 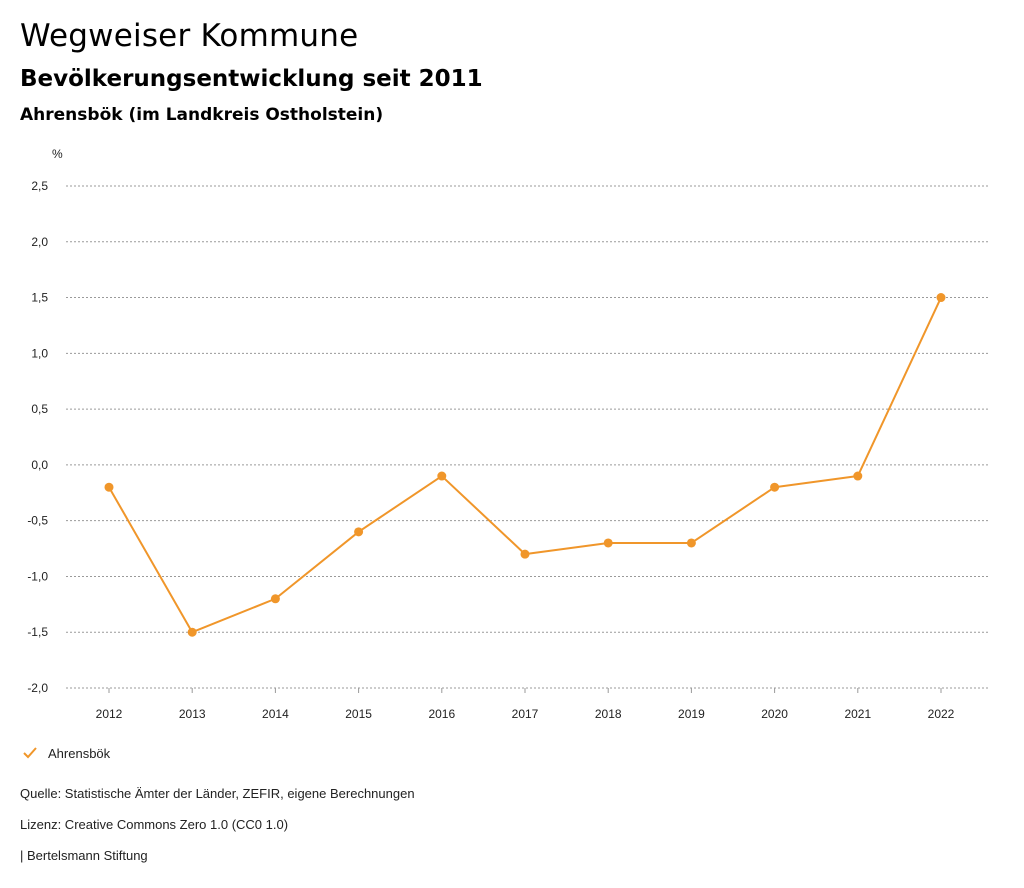 I want to click on x-tick-label: 2022, so click(x=941, y=714).